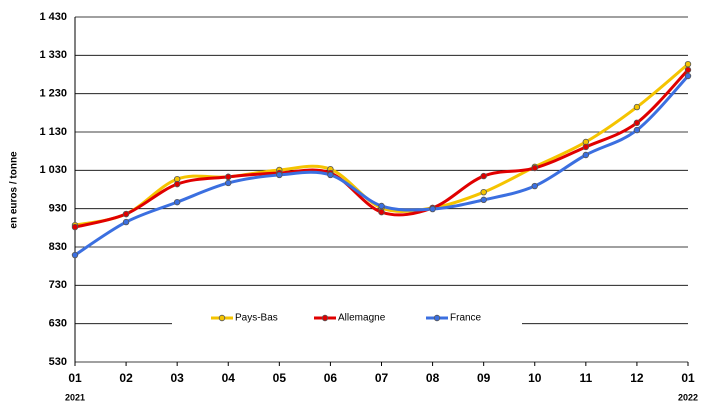 The height and width of the screenshot is (408, 710). I want to click on legend-label: France, so click(466, 318).